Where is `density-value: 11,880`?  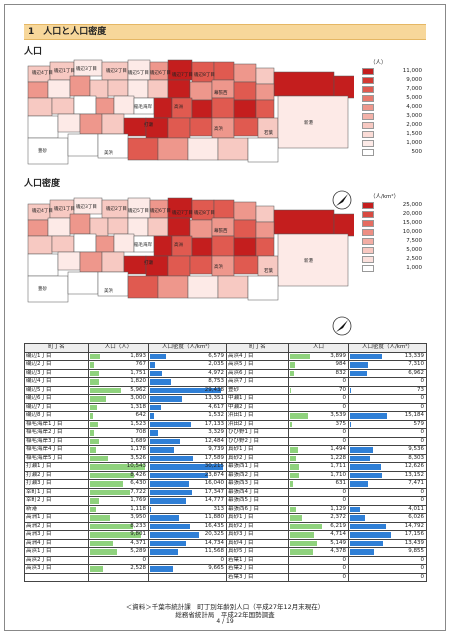
density-value: 11,880 is located at coordinates (187, 518).